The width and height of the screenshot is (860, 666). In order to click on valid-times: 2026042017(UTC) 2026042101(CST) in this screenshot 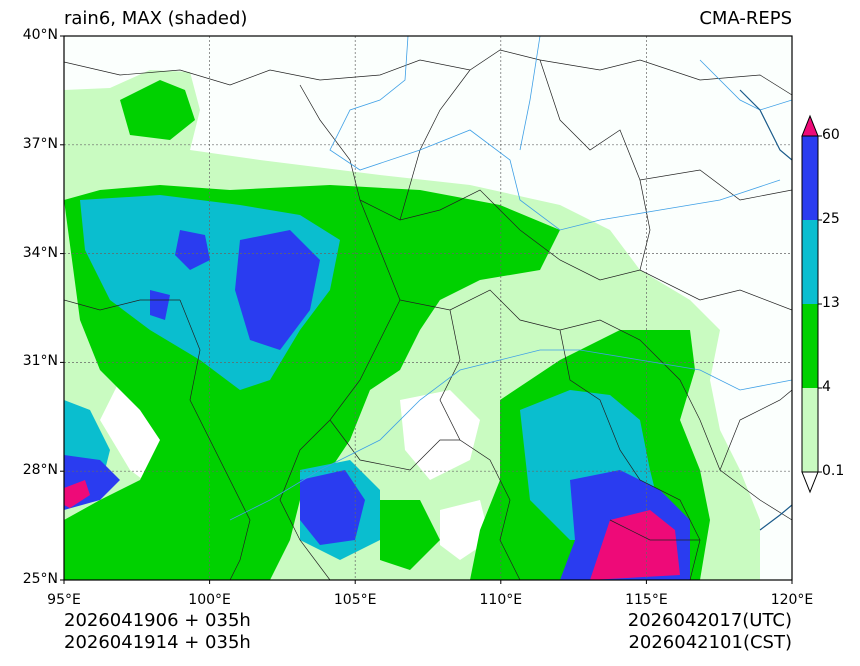, I will do `click(710, 632)`.